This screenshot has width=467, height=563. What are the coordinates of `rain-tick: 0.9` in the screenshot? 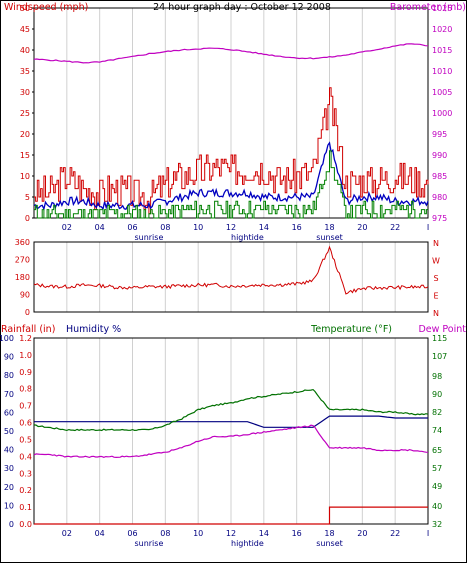 It's located at (25, 372).